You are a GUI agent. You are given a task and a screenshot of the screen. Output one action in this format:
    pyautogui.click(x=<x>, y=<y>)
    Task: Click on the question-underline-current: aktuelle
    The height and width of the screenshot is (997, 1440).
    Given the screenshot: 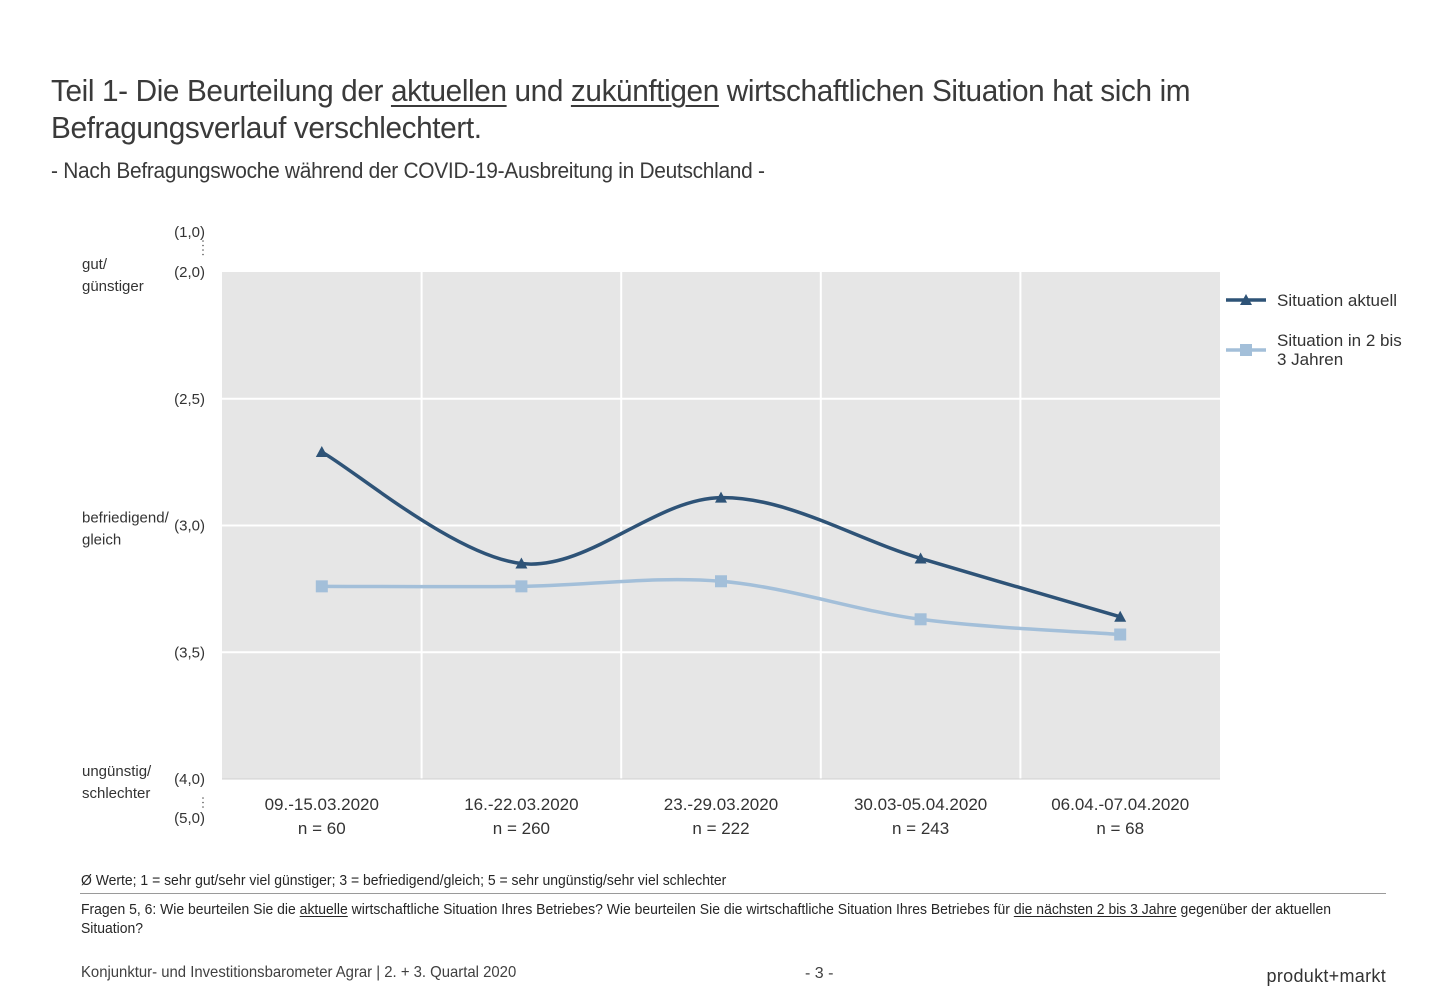 What is the action you would take?
    pyautogui.click(x=323, y=909)
    